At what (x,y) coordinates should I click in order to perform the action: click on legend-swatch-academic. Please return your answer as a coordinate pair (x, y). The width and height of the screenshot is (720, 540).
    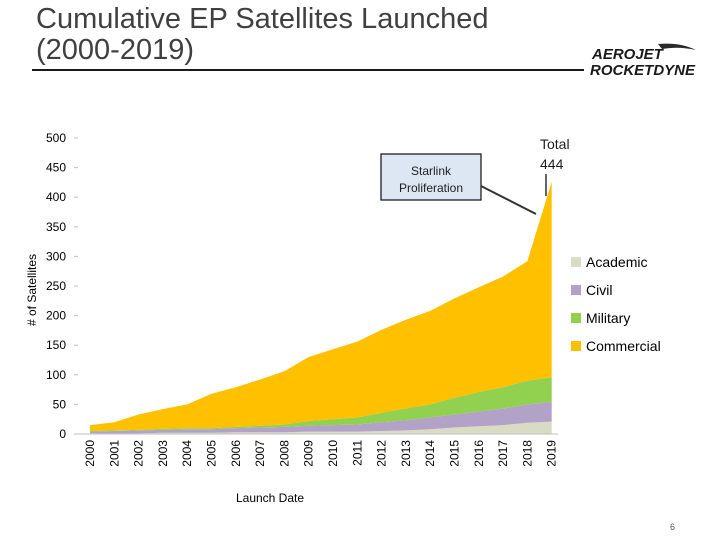
    Looking at the image, I should click on (576, 262).